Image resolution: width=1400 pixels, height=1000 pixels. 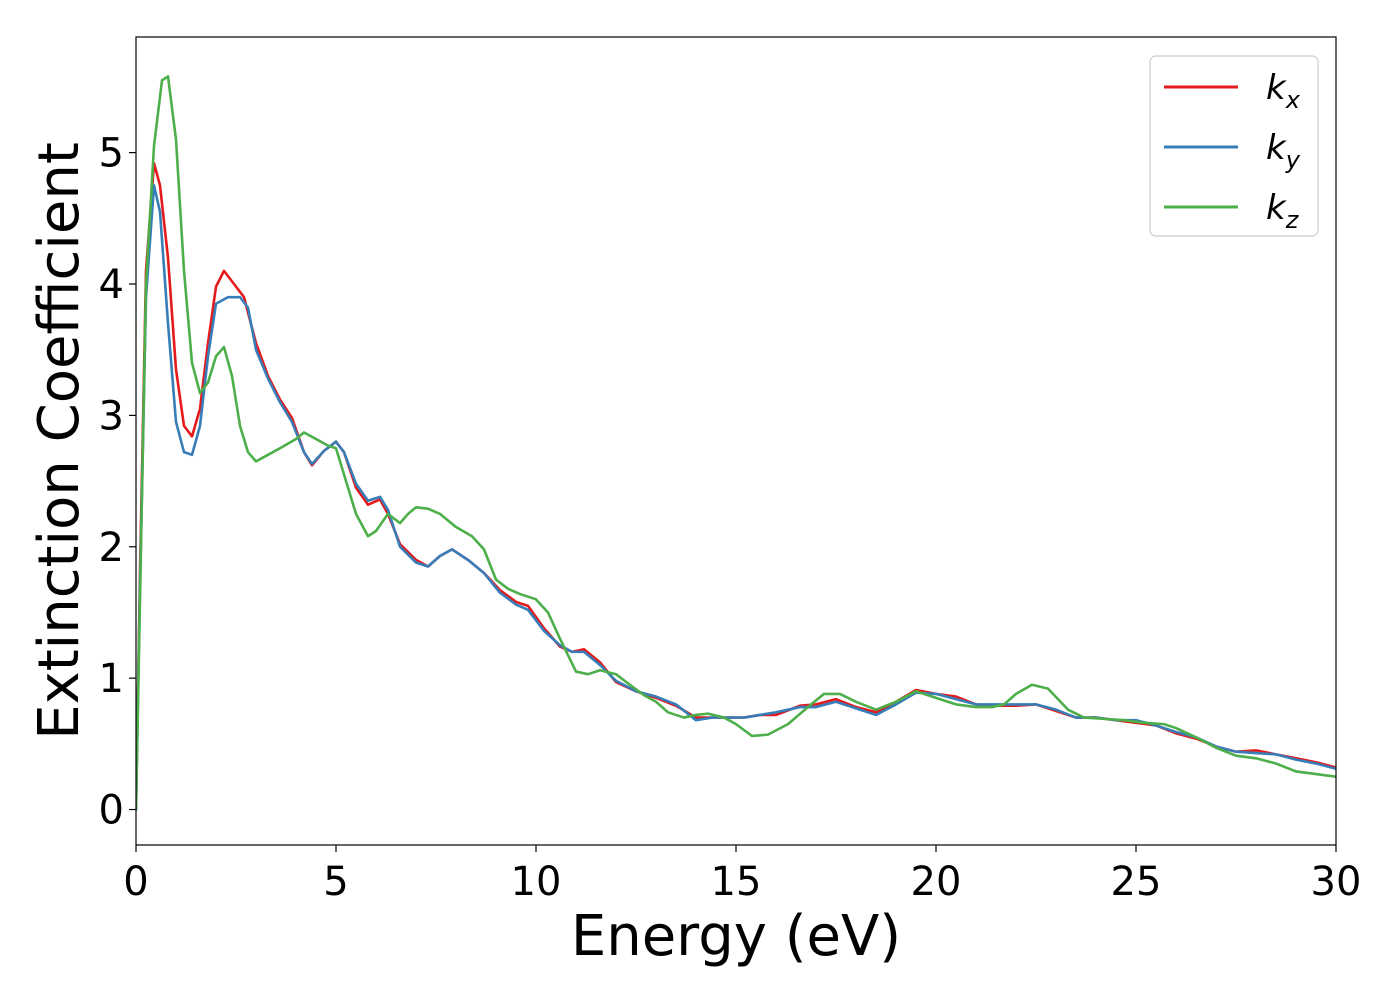 I want to click on legend-label-y: ky, so click(x=1283, y=151).